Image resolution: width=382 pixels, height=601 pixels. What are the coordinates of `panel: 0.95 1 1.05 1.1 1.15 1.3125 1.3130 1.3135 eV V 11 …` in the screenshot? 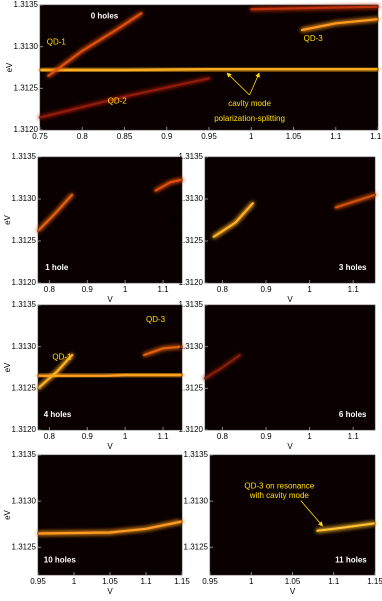 It's located at (278, 523).